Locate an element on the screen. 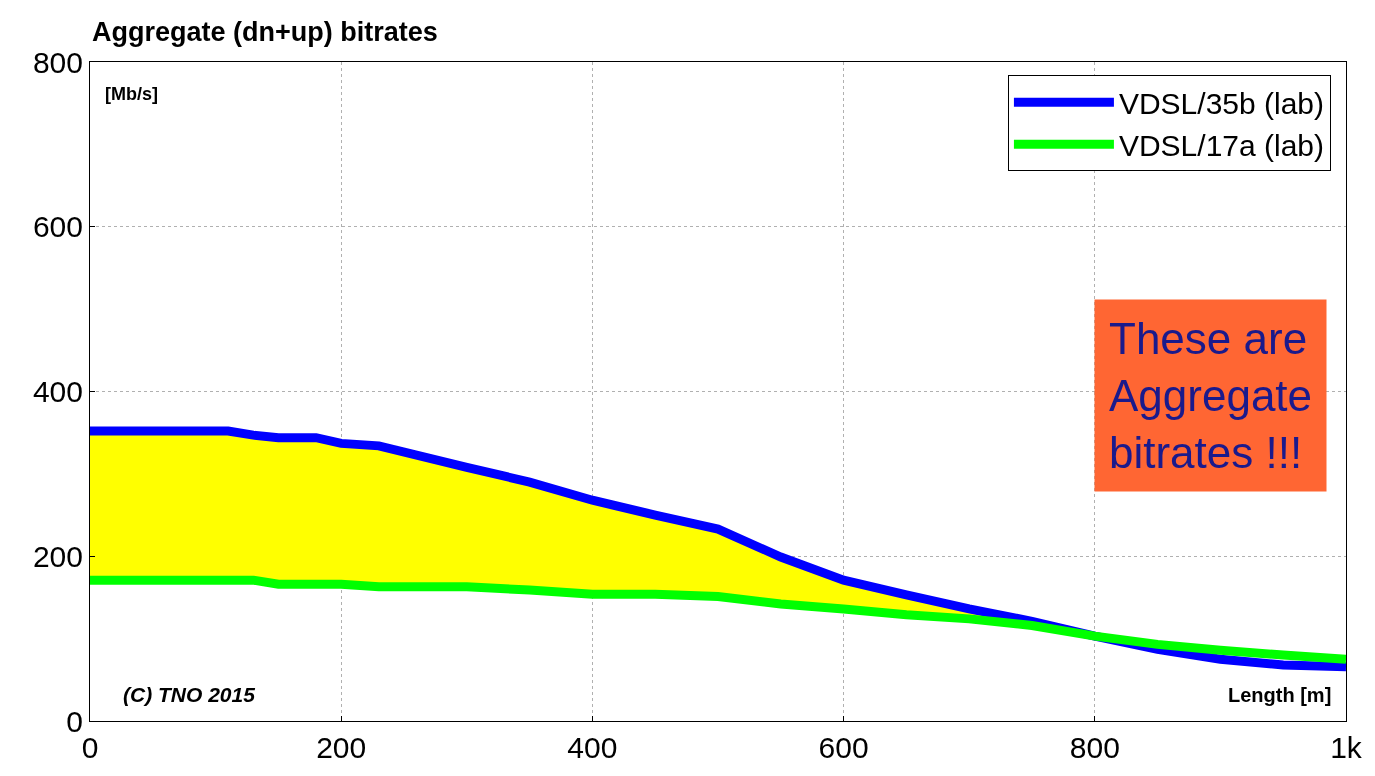 The width and height of the screenshot is (1375, 776). x-tick-label: 600 is located at coordinates (843, 747).